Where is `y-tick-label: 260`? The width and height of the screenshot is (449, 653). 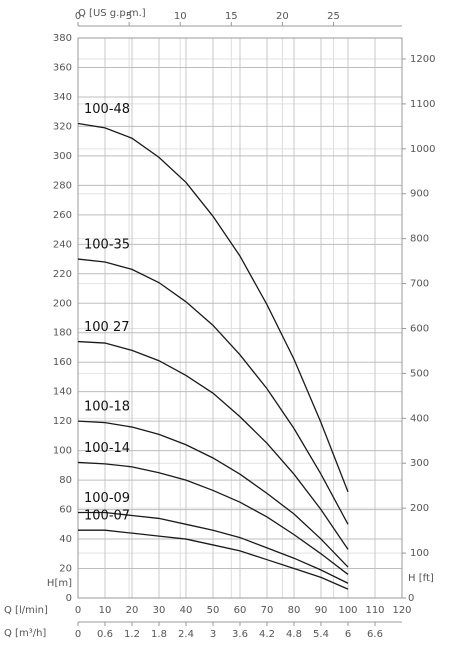
y-tick-label: 260 is located at coordinates (62, 215).